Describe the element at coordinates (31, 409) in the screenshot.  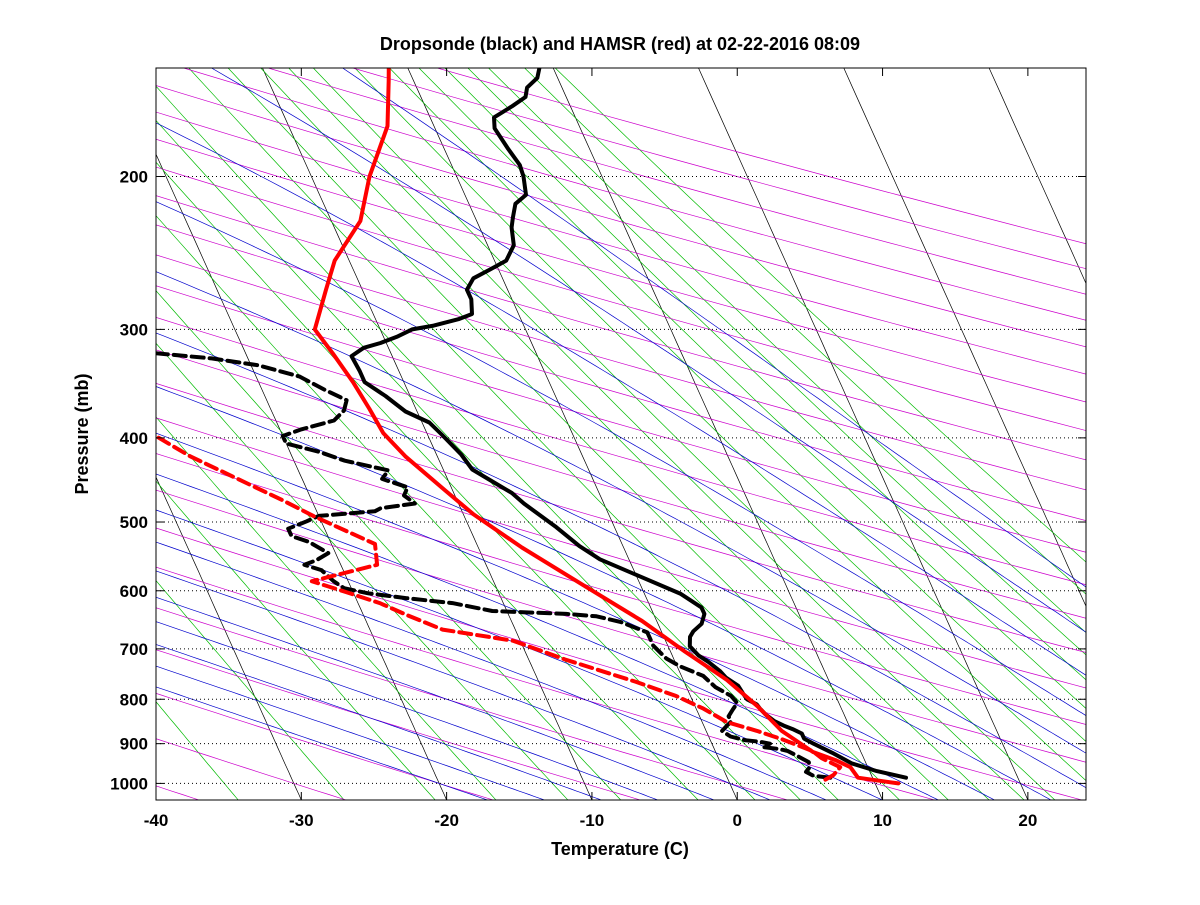
I see `mixing-ratio-line` at that location.